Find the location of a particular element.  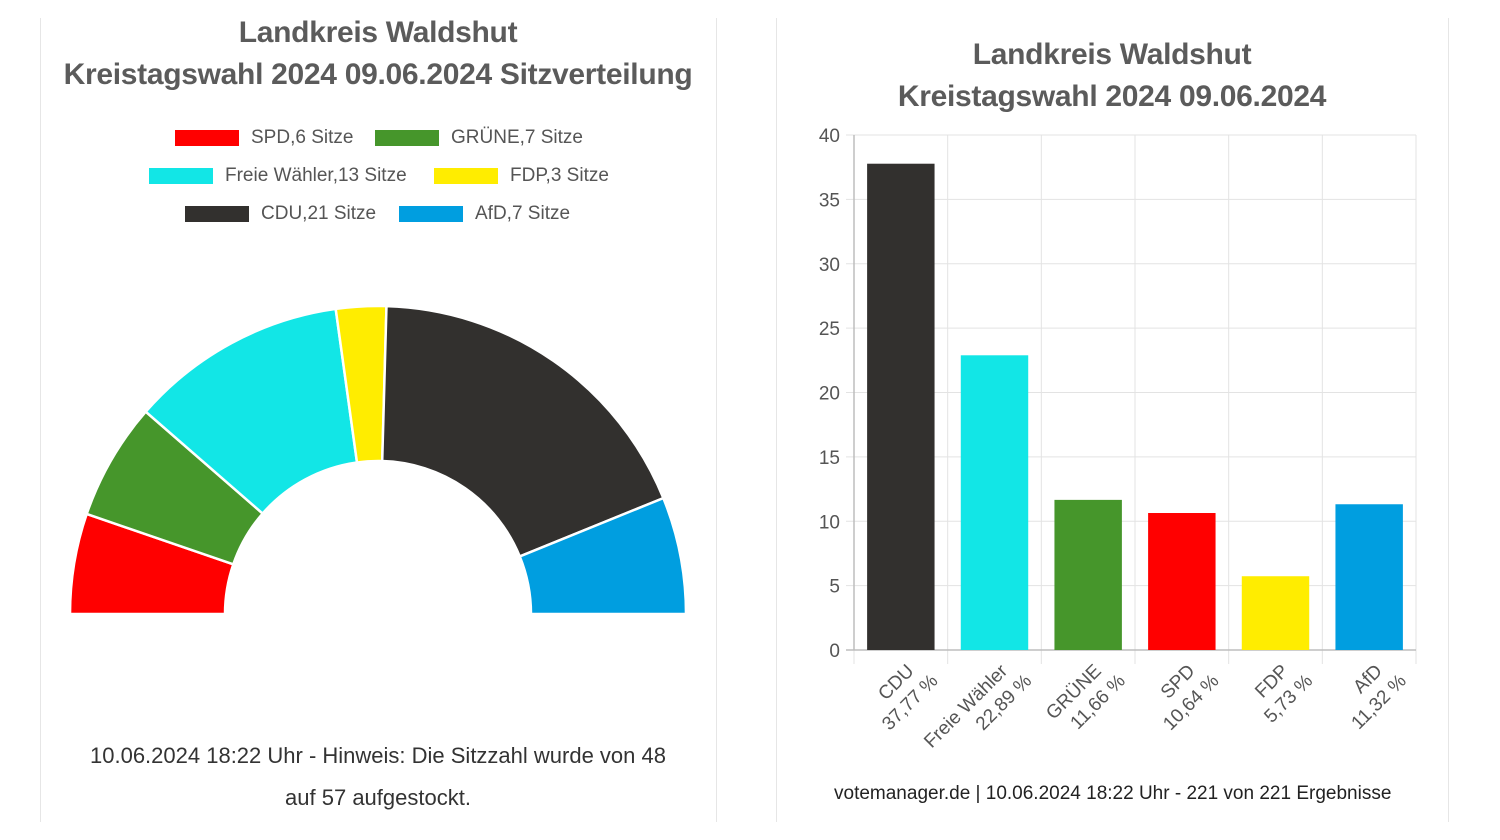

y-tick-label: 30 is located at coordinates (829, 265).